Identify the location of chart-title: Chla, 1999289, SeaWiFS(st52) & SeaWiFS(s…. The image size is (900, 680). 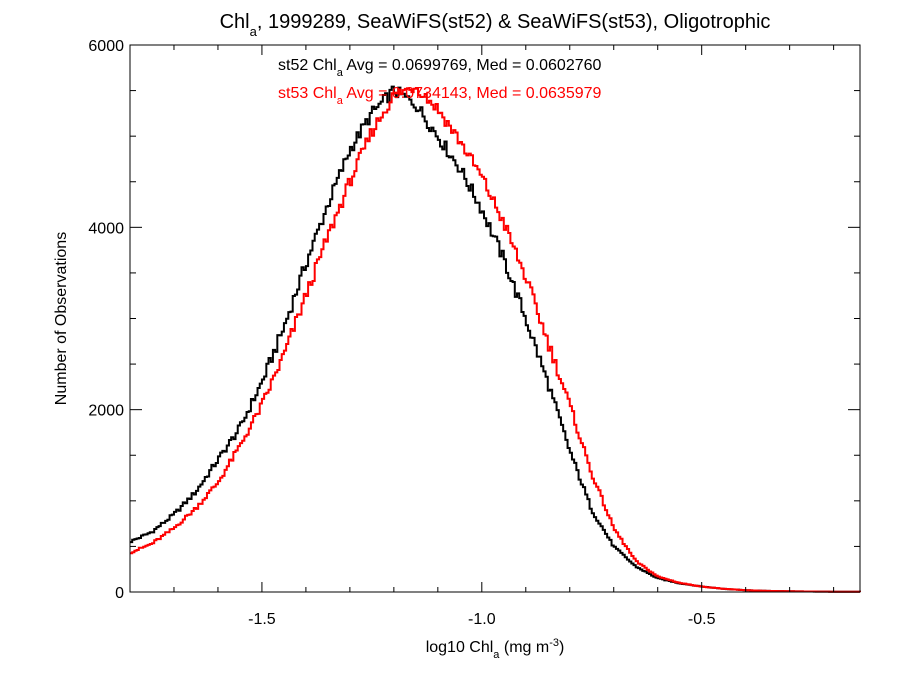
(495, 25).